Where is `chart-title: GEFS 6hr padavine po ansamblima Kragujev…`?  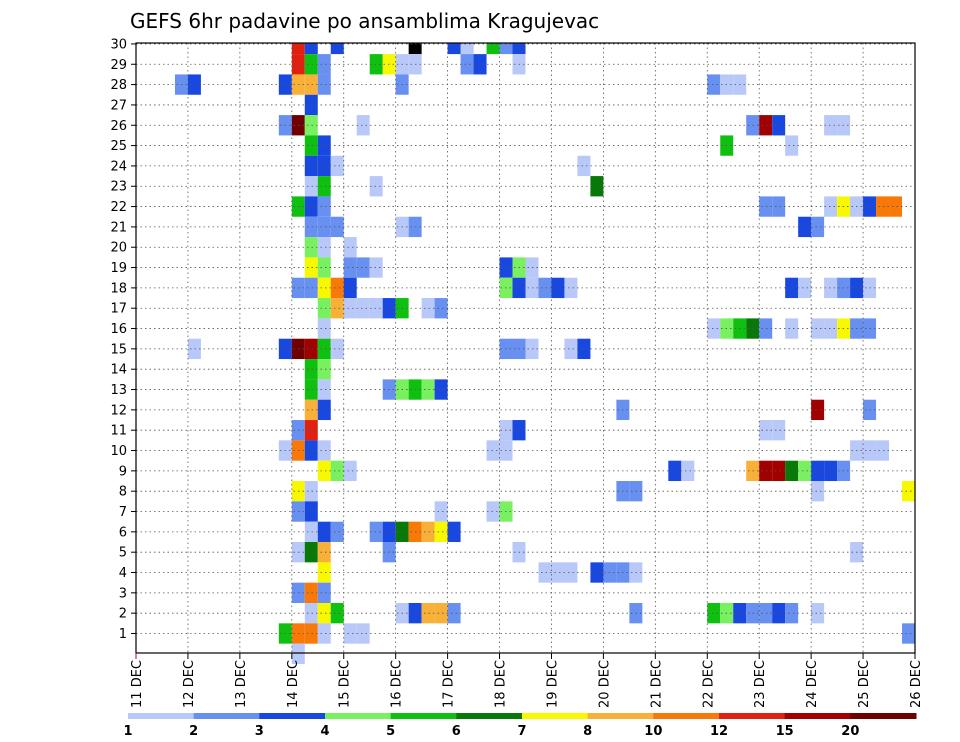
chart-title: GEFS 6hr padavine po ansamblima Kragujev… is located at coordinates (364, 21).